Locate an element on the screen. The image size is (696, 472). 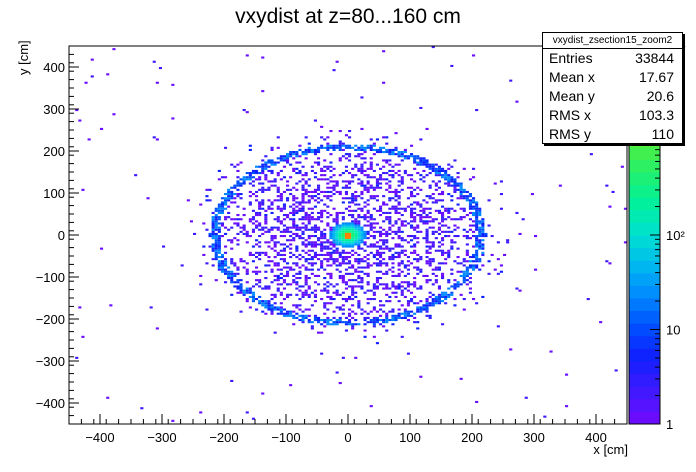
y-tick-label: 100 is located at coordinates (54, 193).